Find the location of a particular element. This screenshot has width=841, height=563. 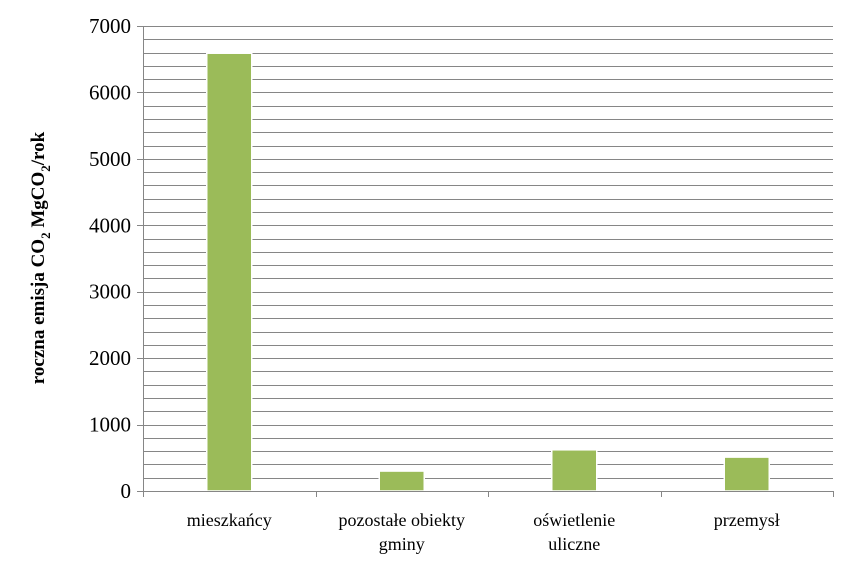

y-axis-label: roczna emisja CO2 MgCO2/rok is located at coordinates (40, 257).